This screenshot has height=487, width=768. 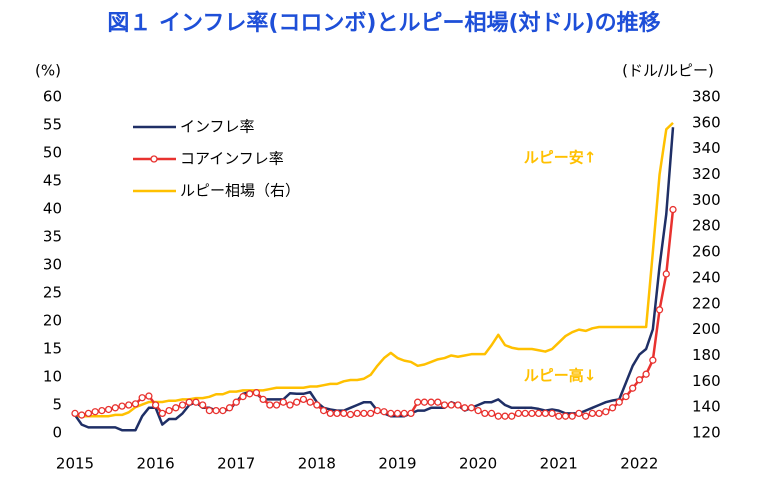 What do you see at coordinates (232, 159) in the screenshot?
I see `legend-label: コアインフレ率` at bounding box center [232, 159].